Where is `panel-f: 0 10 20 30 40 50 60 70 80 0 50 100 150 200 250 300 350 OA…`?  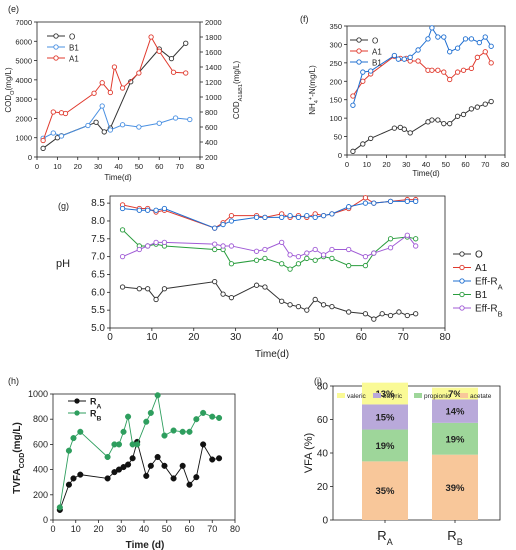 panel-f: 0 10 20 30 40 50 60 70 80 0 50 100 150 200 250 300 350 OA… is located at coordinates (419, 95).